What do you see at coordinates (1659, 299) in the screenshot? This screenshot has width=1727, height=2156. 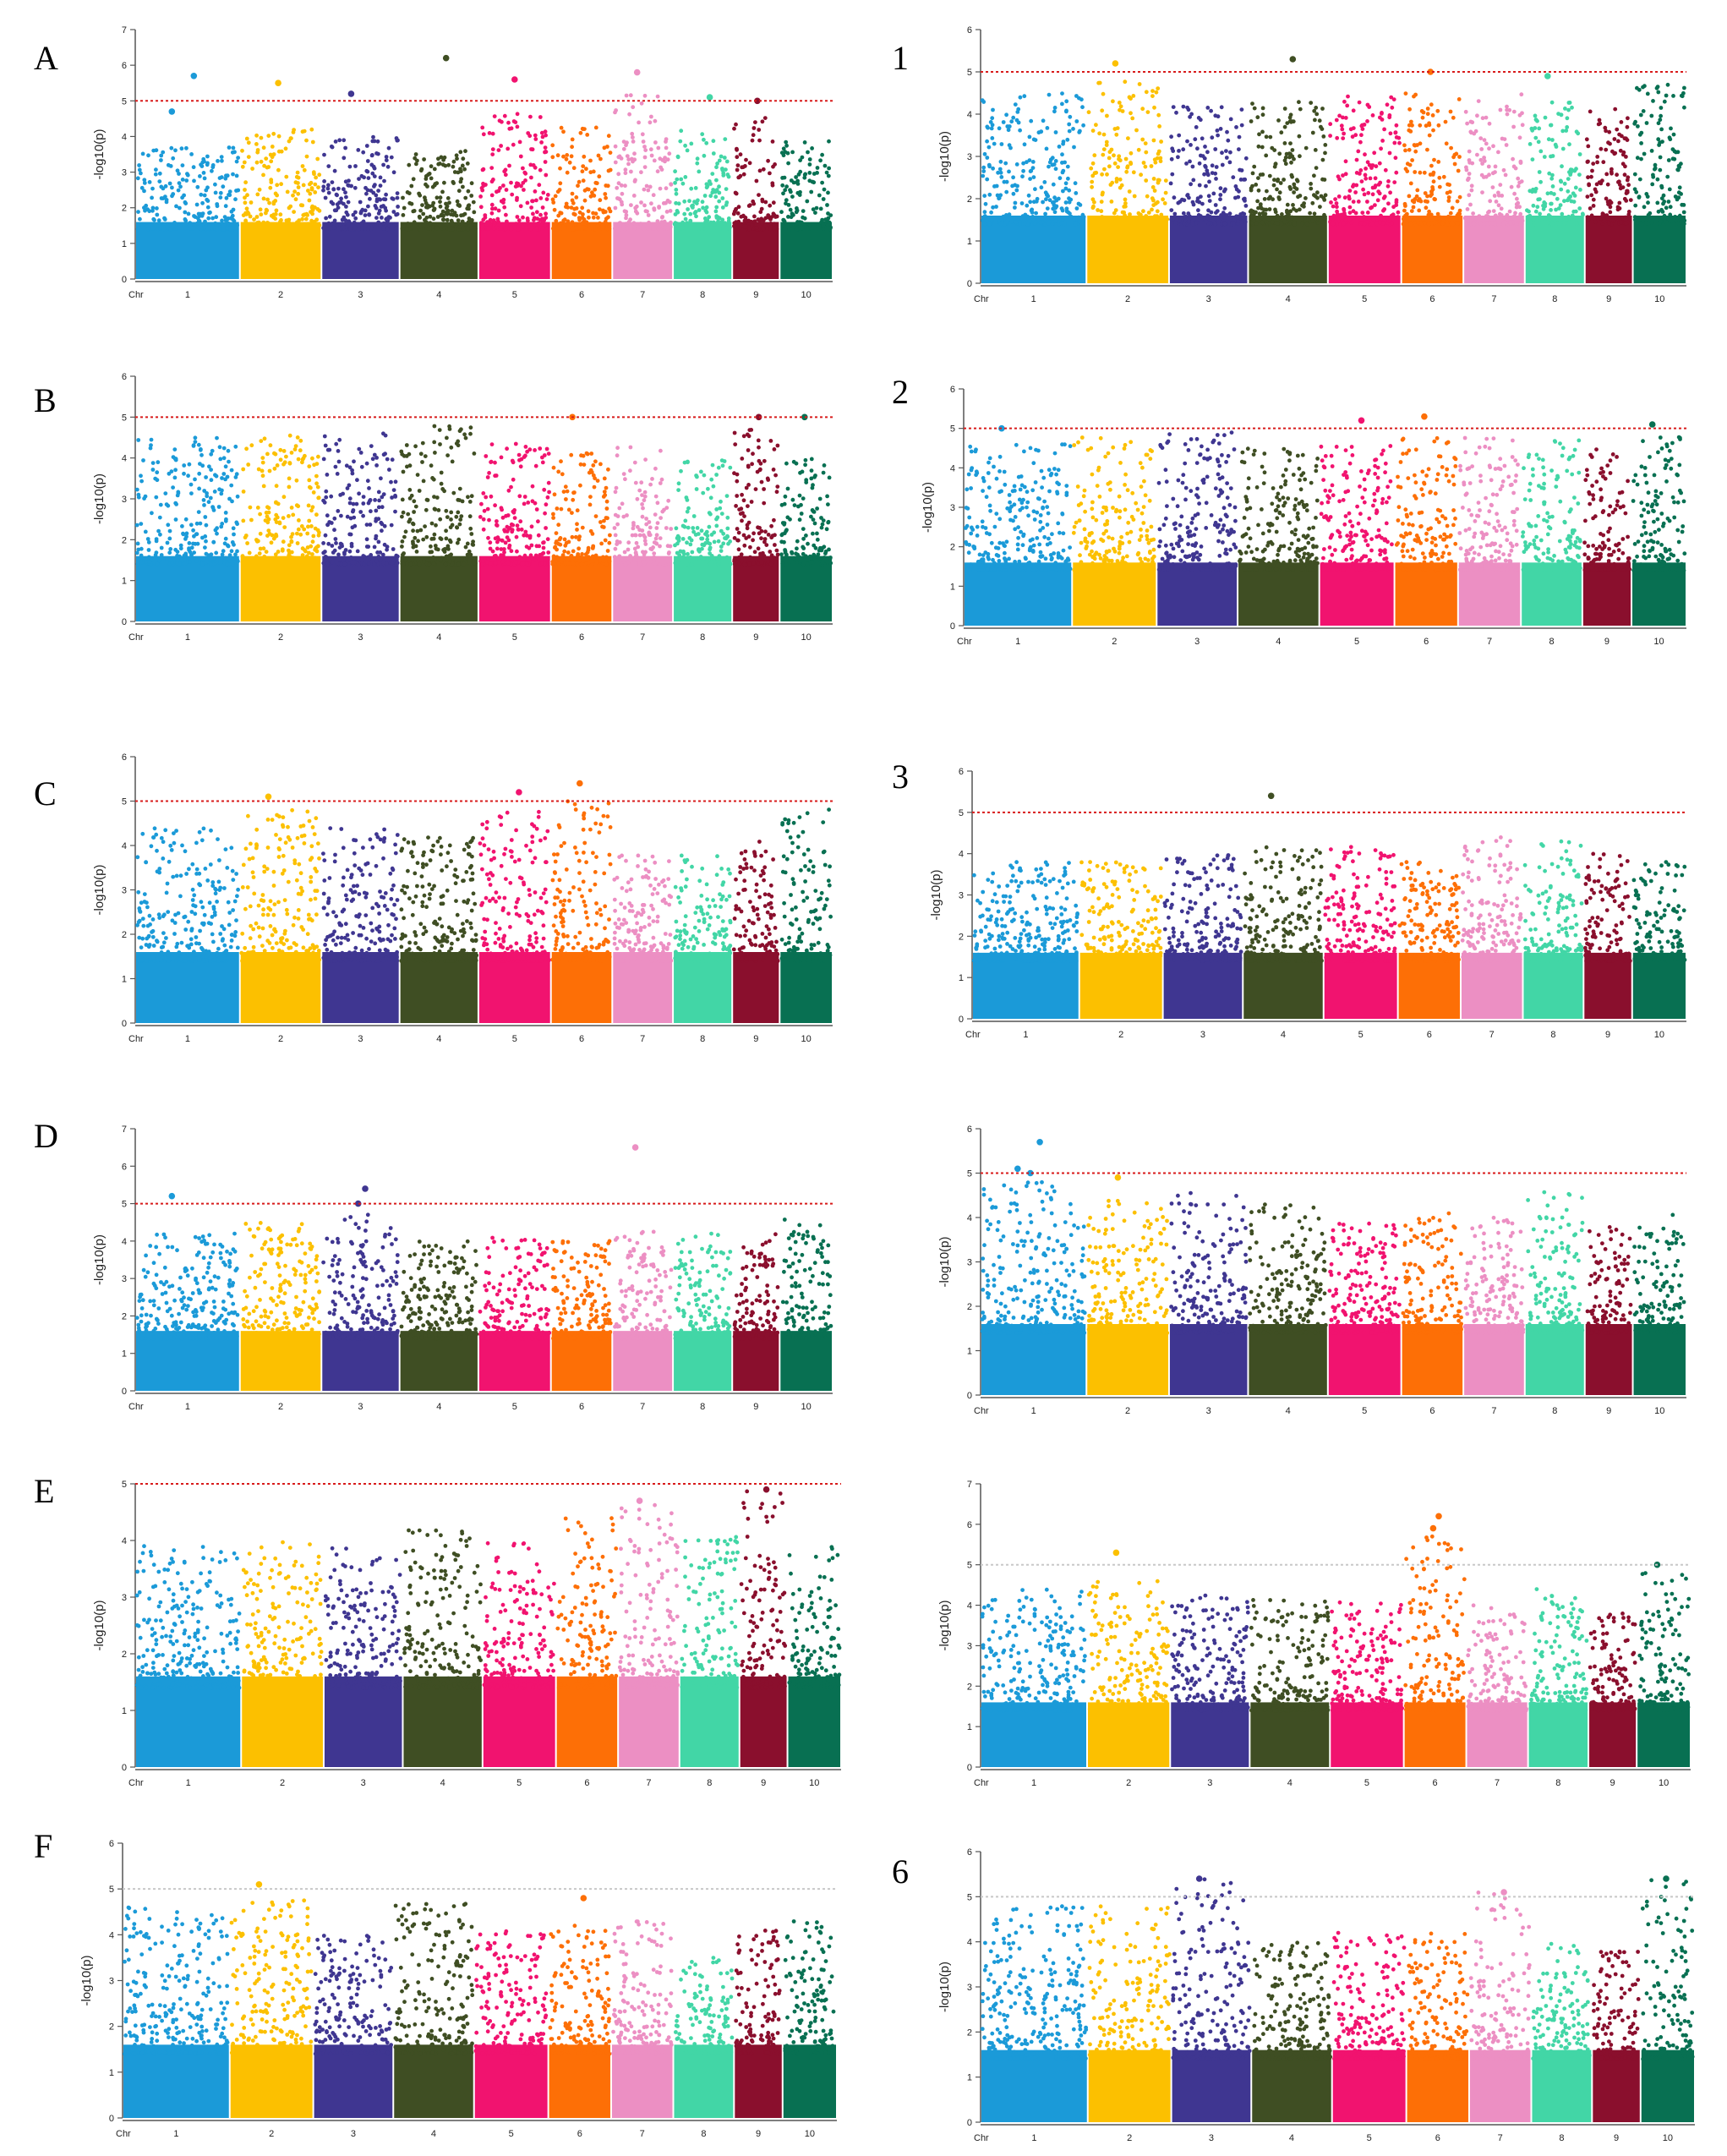 I see `x-tick-label: 10` at bounding box center [1659, 299].